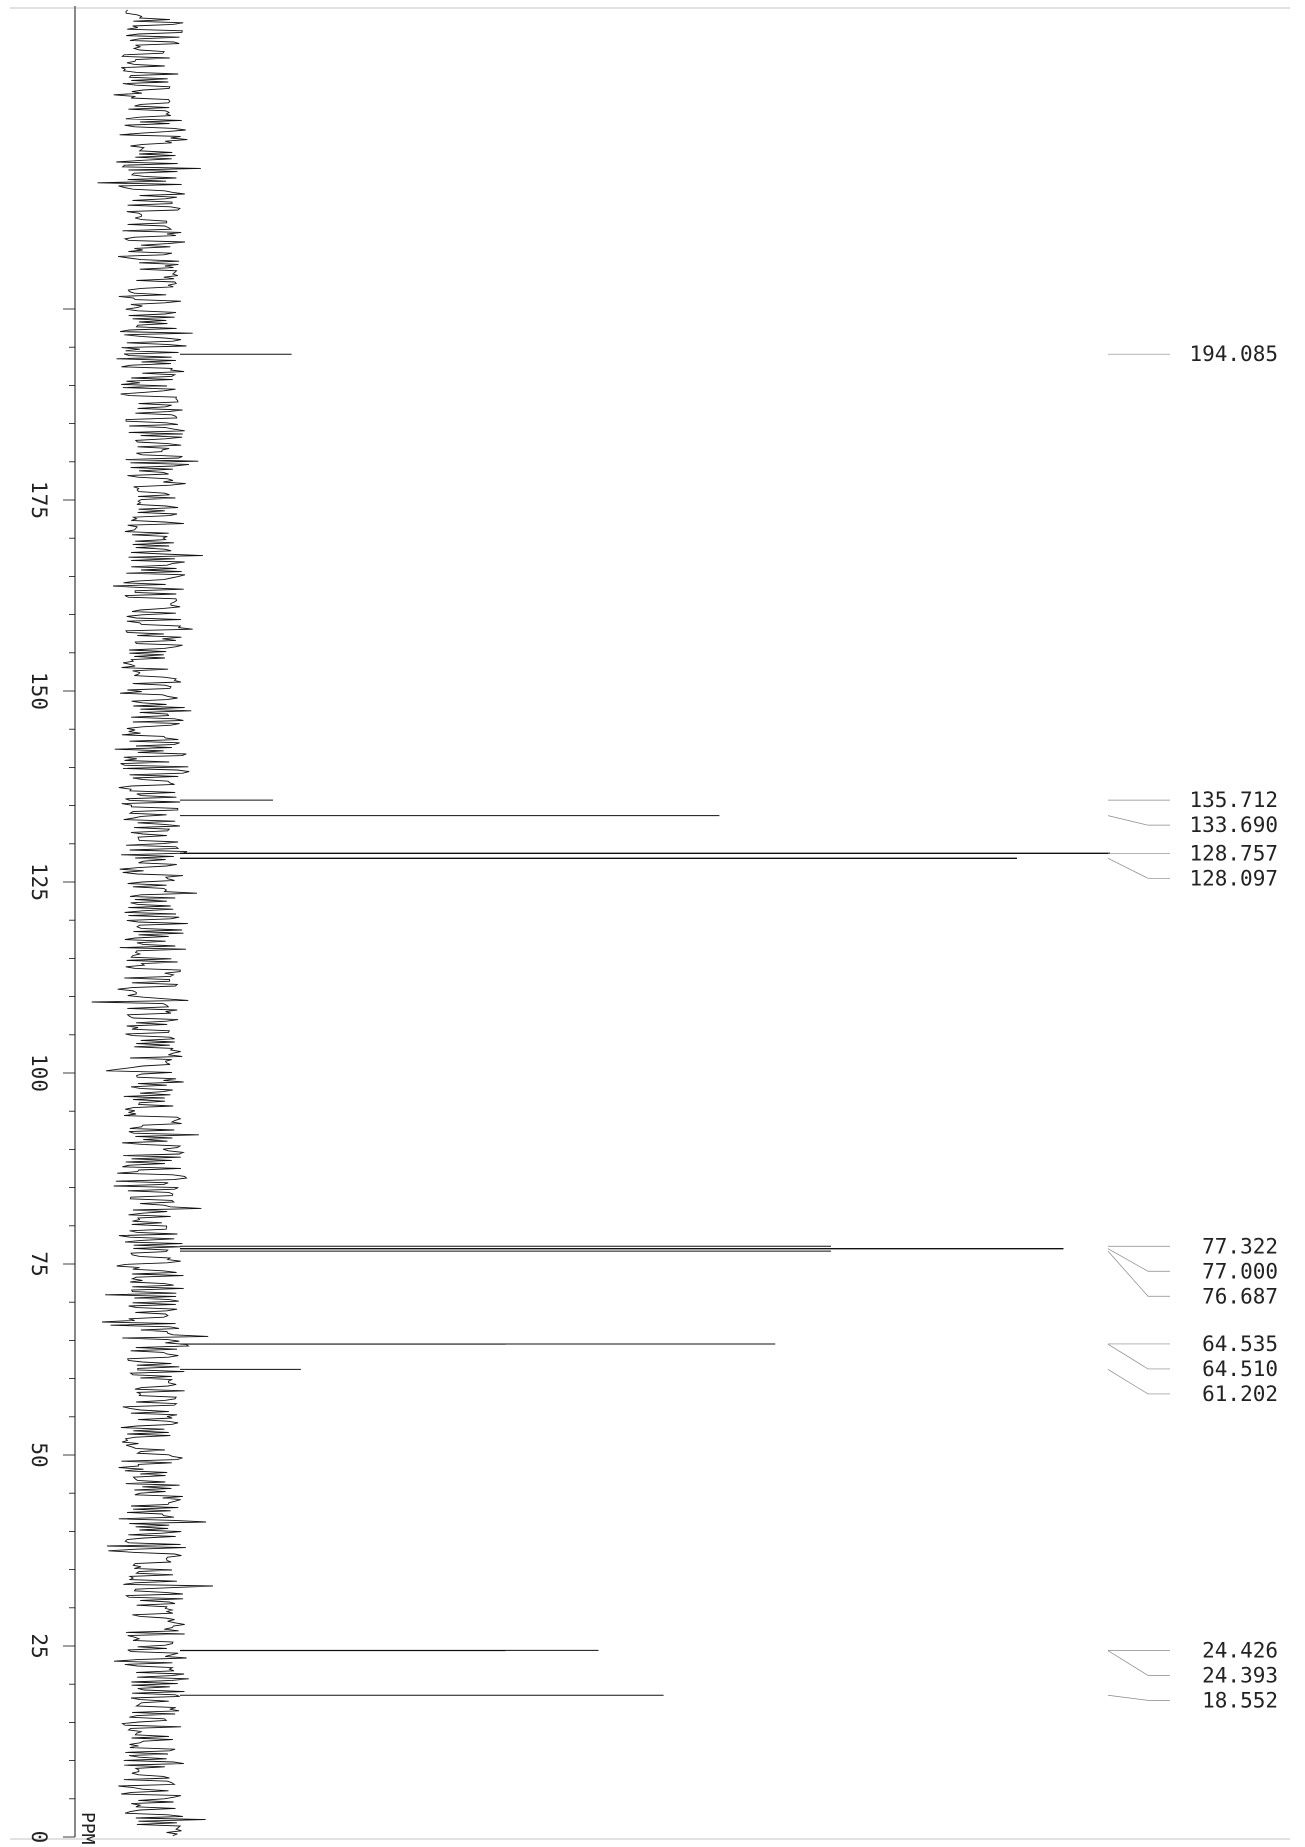 The height and width of the screenshot is (1847, 1305). I want to click on axis-tick-label: 25, so click(39, 1645).